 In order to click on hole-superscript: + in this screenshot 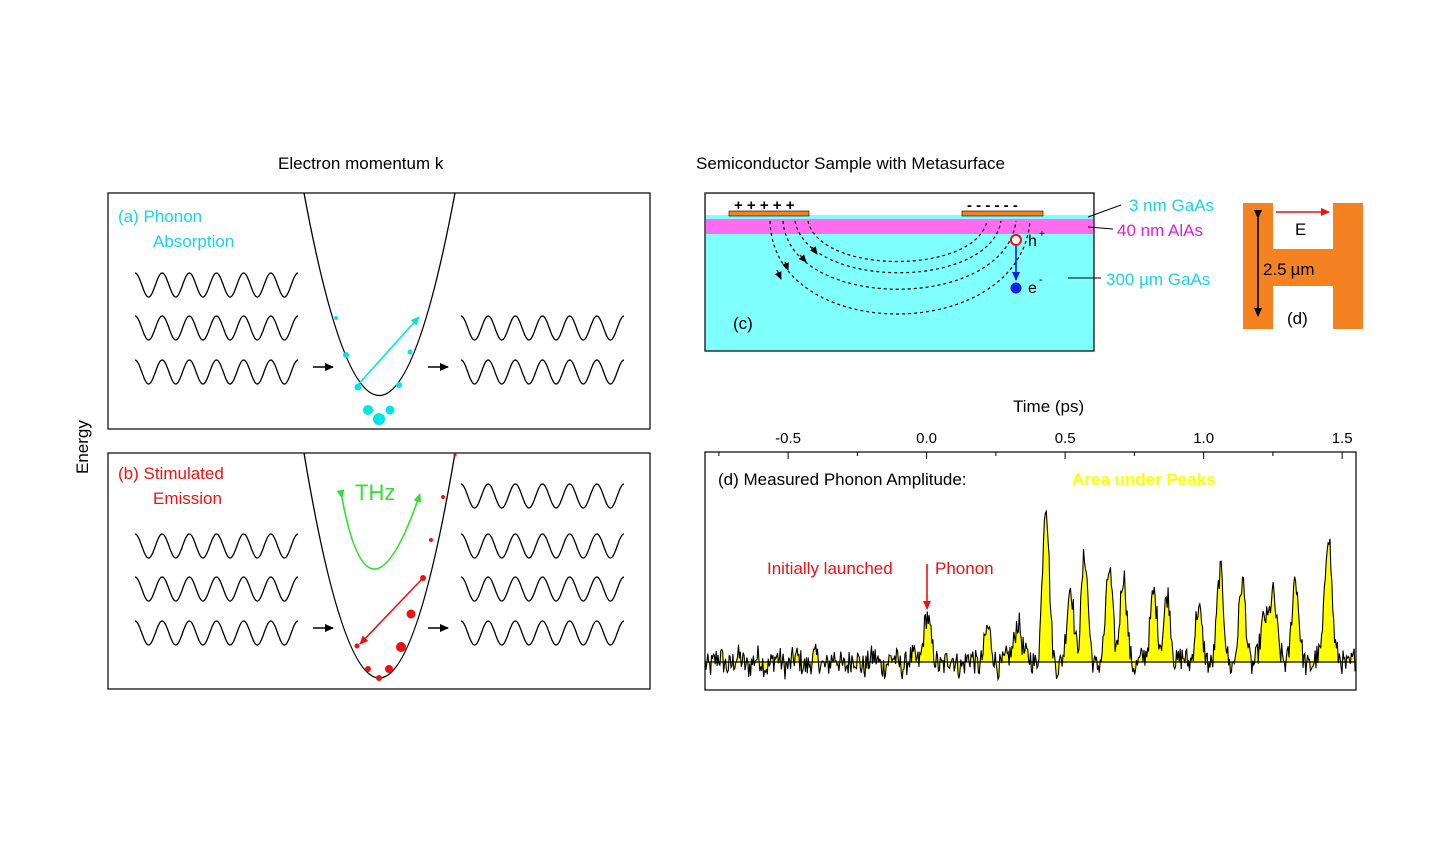, I will do `click(1042, 234)`.